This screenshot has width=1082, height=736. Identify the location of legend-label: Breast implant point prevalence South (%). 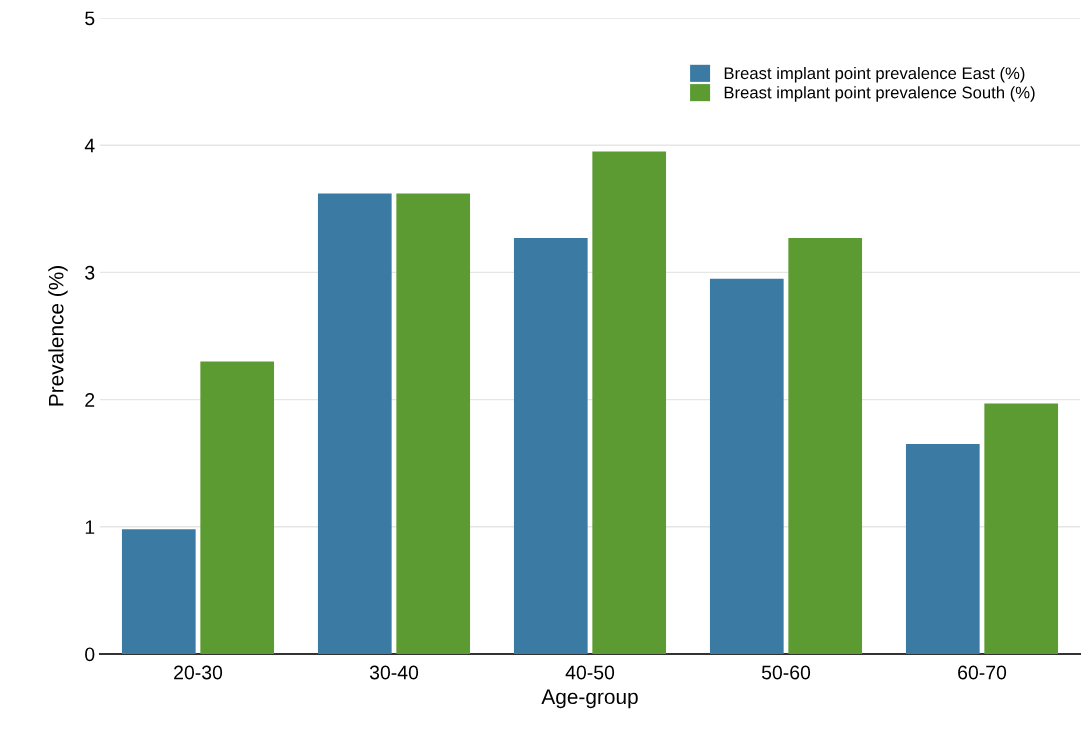
(879, 94).